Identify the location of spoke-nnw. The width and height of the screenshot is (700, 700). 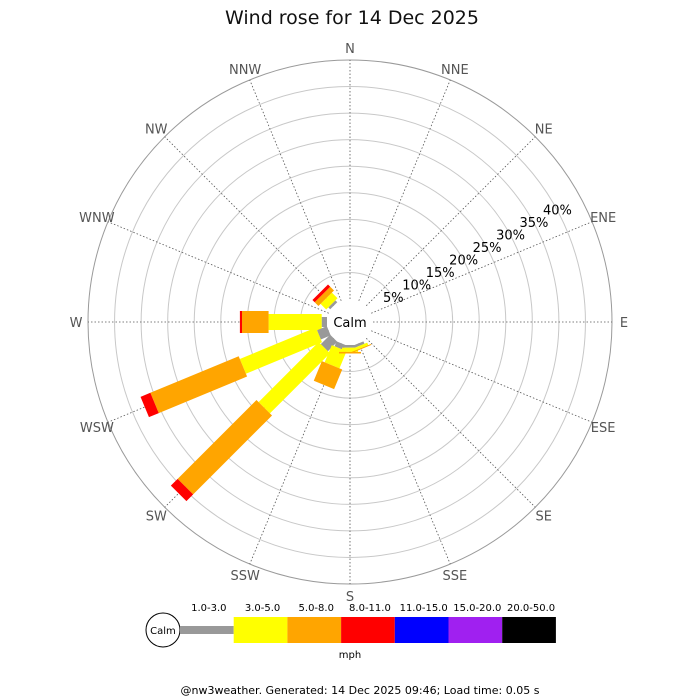
(295, 190).